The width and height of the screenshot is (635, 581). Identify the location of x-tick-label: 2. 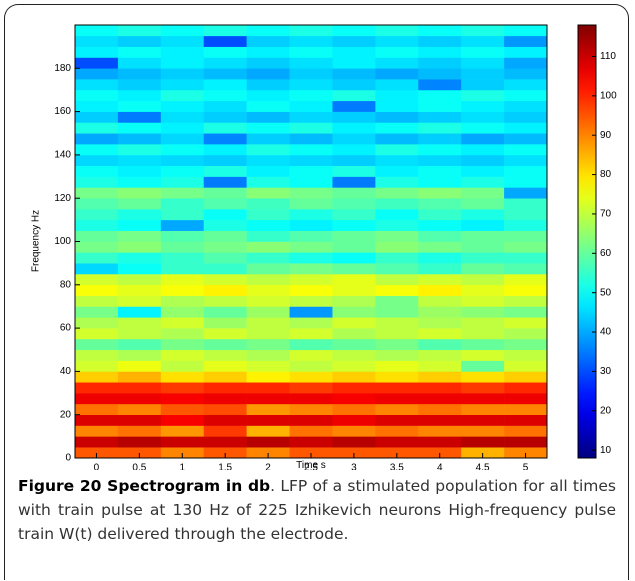
(268, 466).